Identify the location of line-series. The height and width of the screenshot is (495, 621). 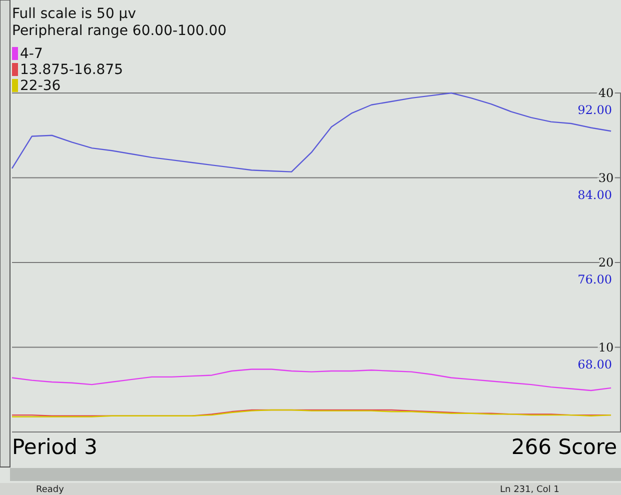
(311, 380).